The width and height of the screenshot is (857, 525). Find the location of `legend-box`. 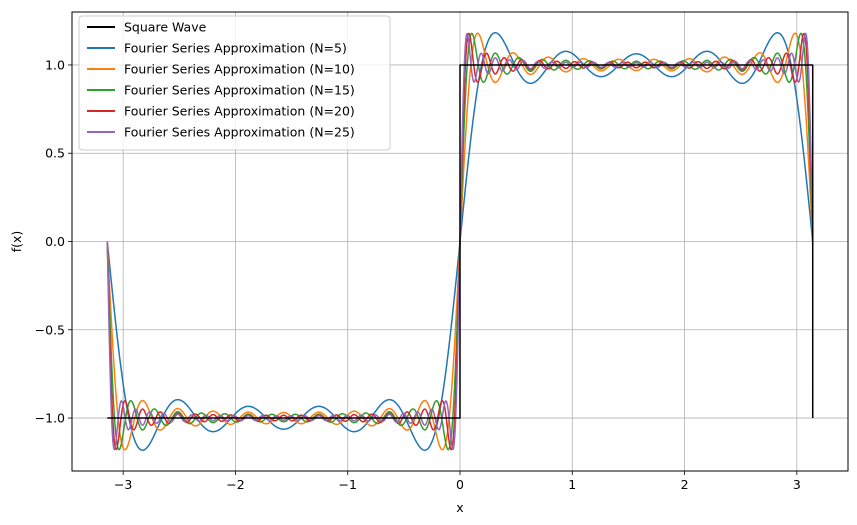

legend-box is located at coordinates (234, 83).